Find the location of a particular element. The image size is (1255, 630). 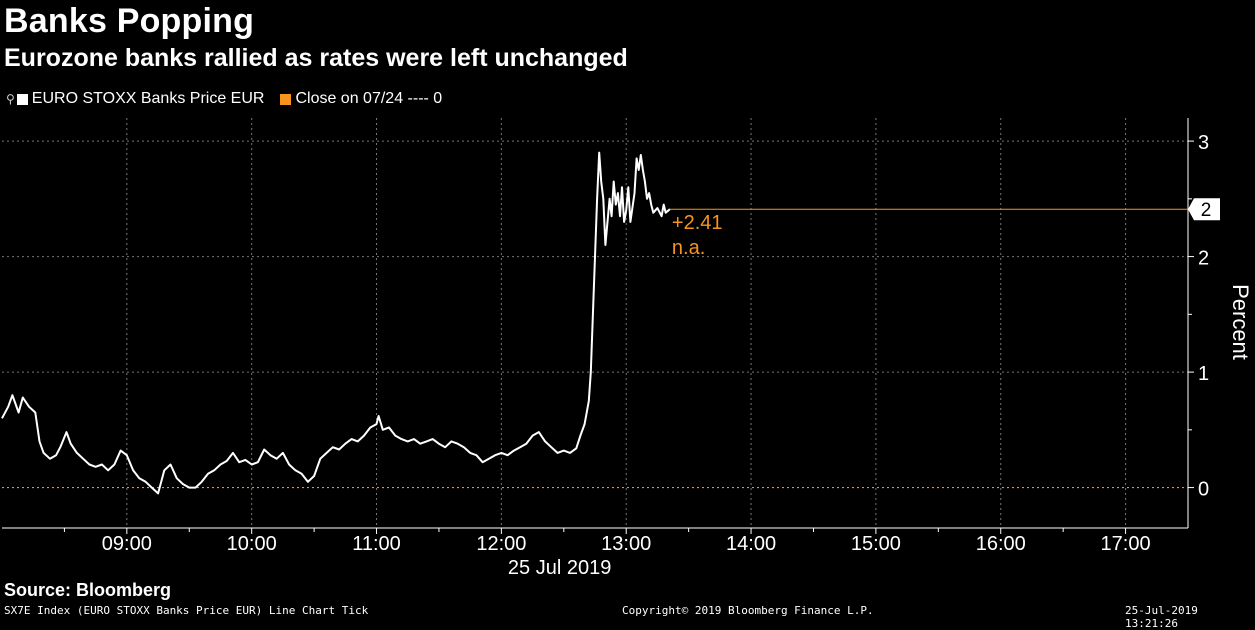

x-tick-label: 13:00 is located at coordinates (626, 544).